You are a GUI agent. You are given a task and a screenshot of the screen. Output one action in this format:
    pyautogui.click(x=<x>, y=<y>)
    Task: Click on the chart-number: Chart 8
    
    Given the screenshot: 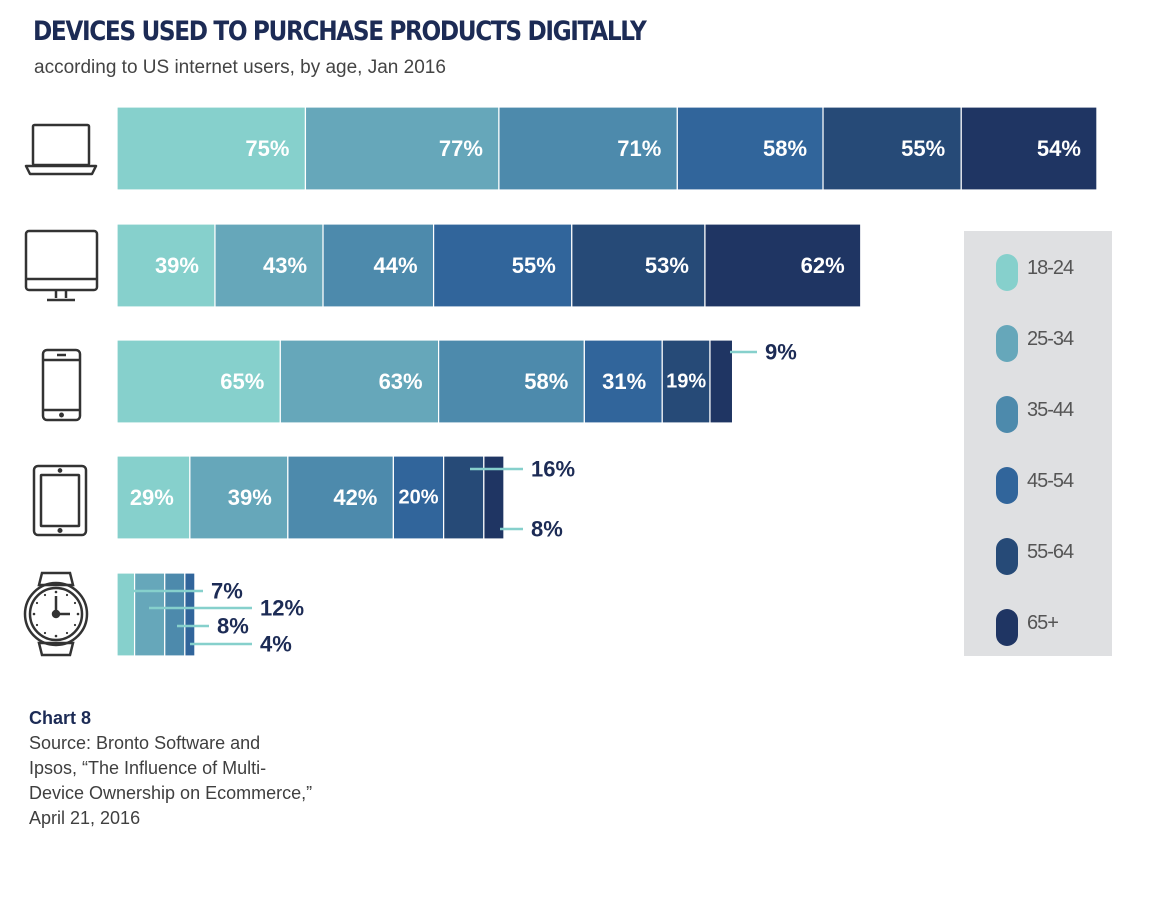 What is the action you would take?
    pyautogui.click(x=60, y=718)
    